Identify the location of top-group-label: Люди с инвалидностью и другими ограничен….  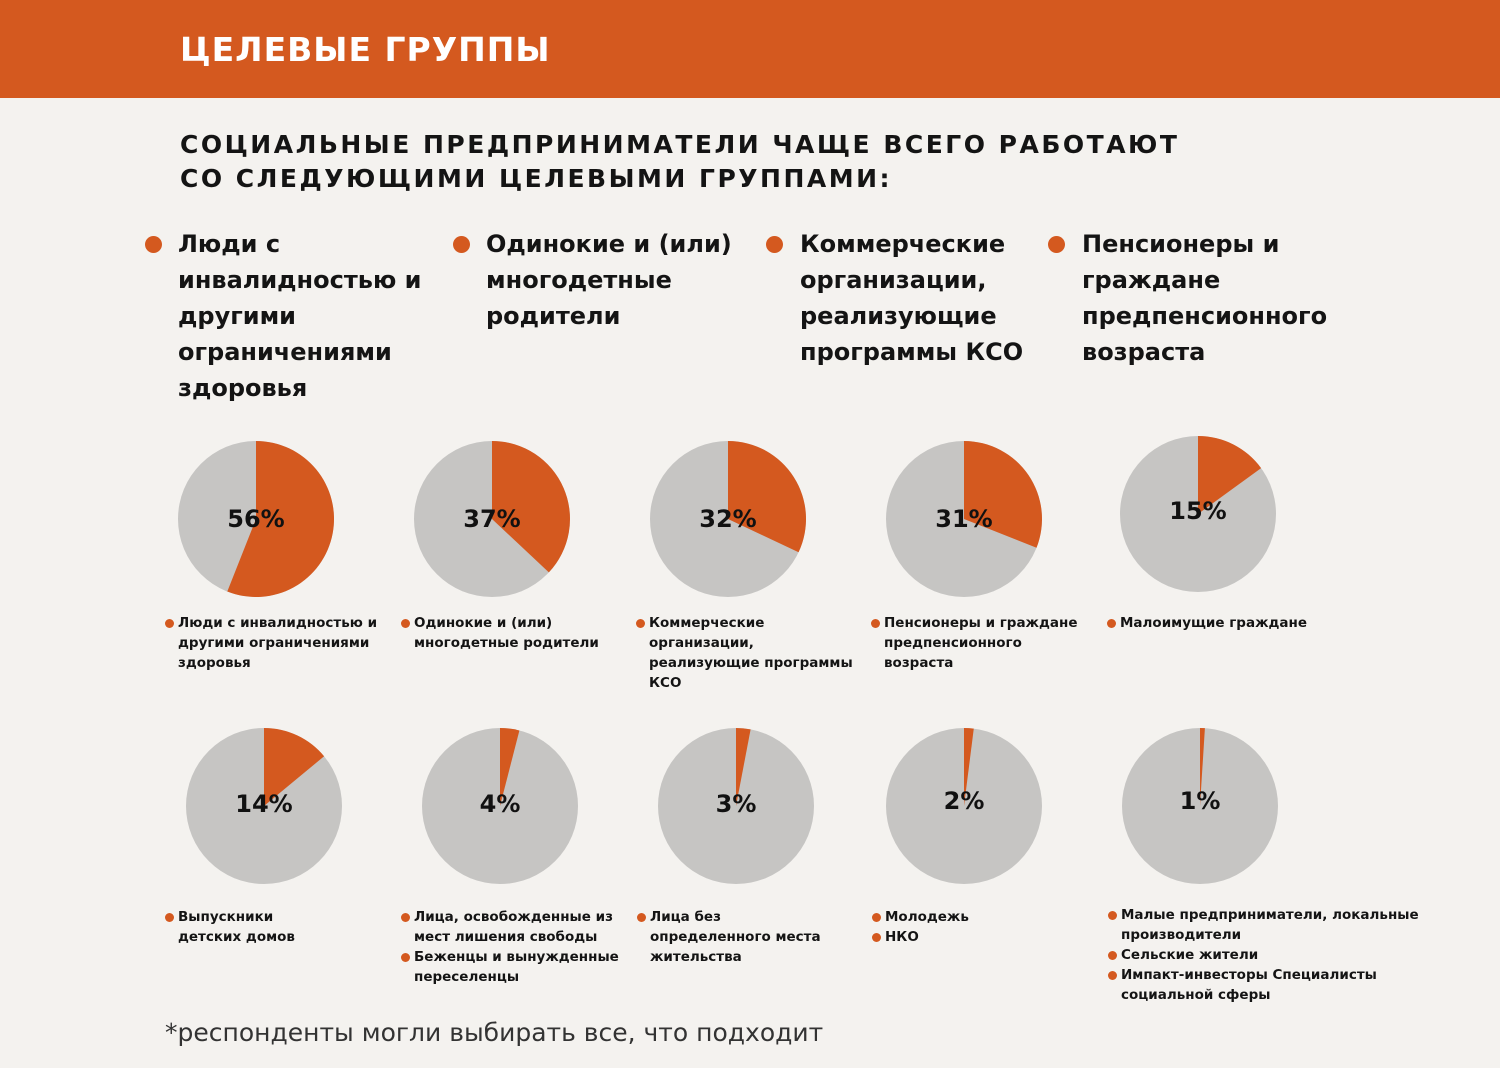
(300, 316).